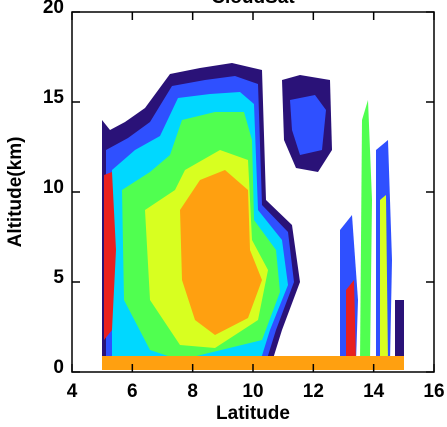 This screenshot has height=427, width=447. I want to click on x-tick-label: 12, so click(313, 391).